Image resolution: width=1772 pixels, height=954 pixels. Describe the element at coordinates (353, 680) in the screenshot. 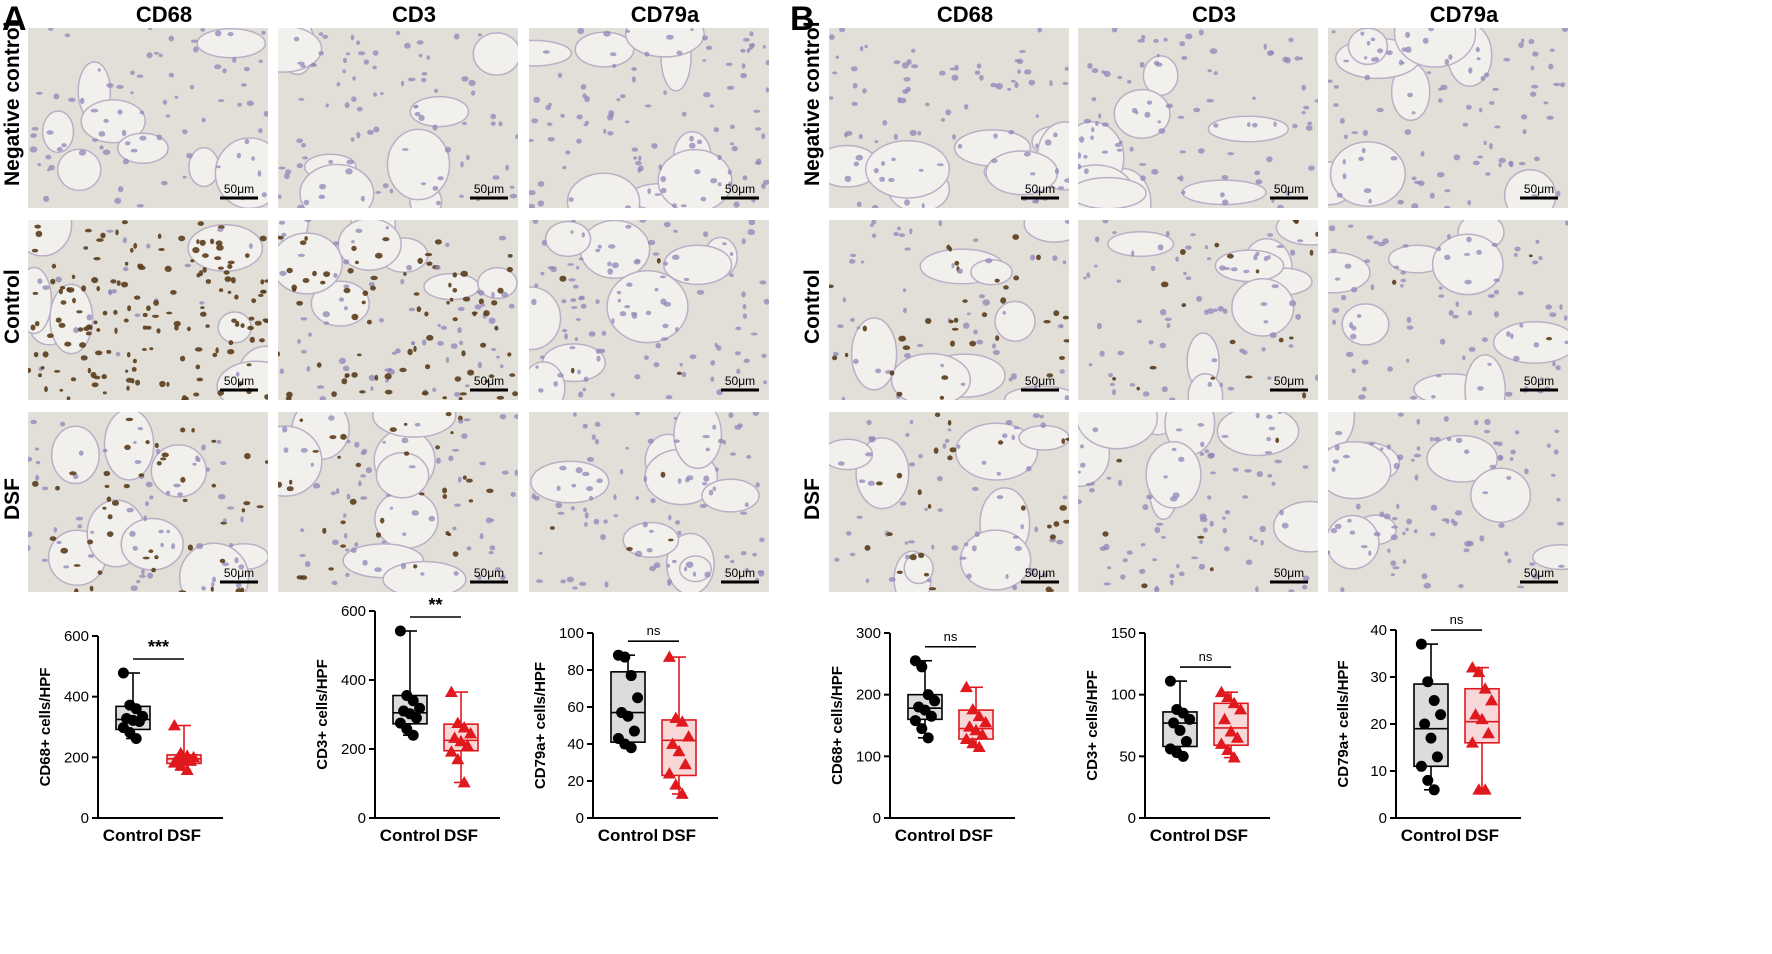

I see `y-tick-label: 400` at that location.